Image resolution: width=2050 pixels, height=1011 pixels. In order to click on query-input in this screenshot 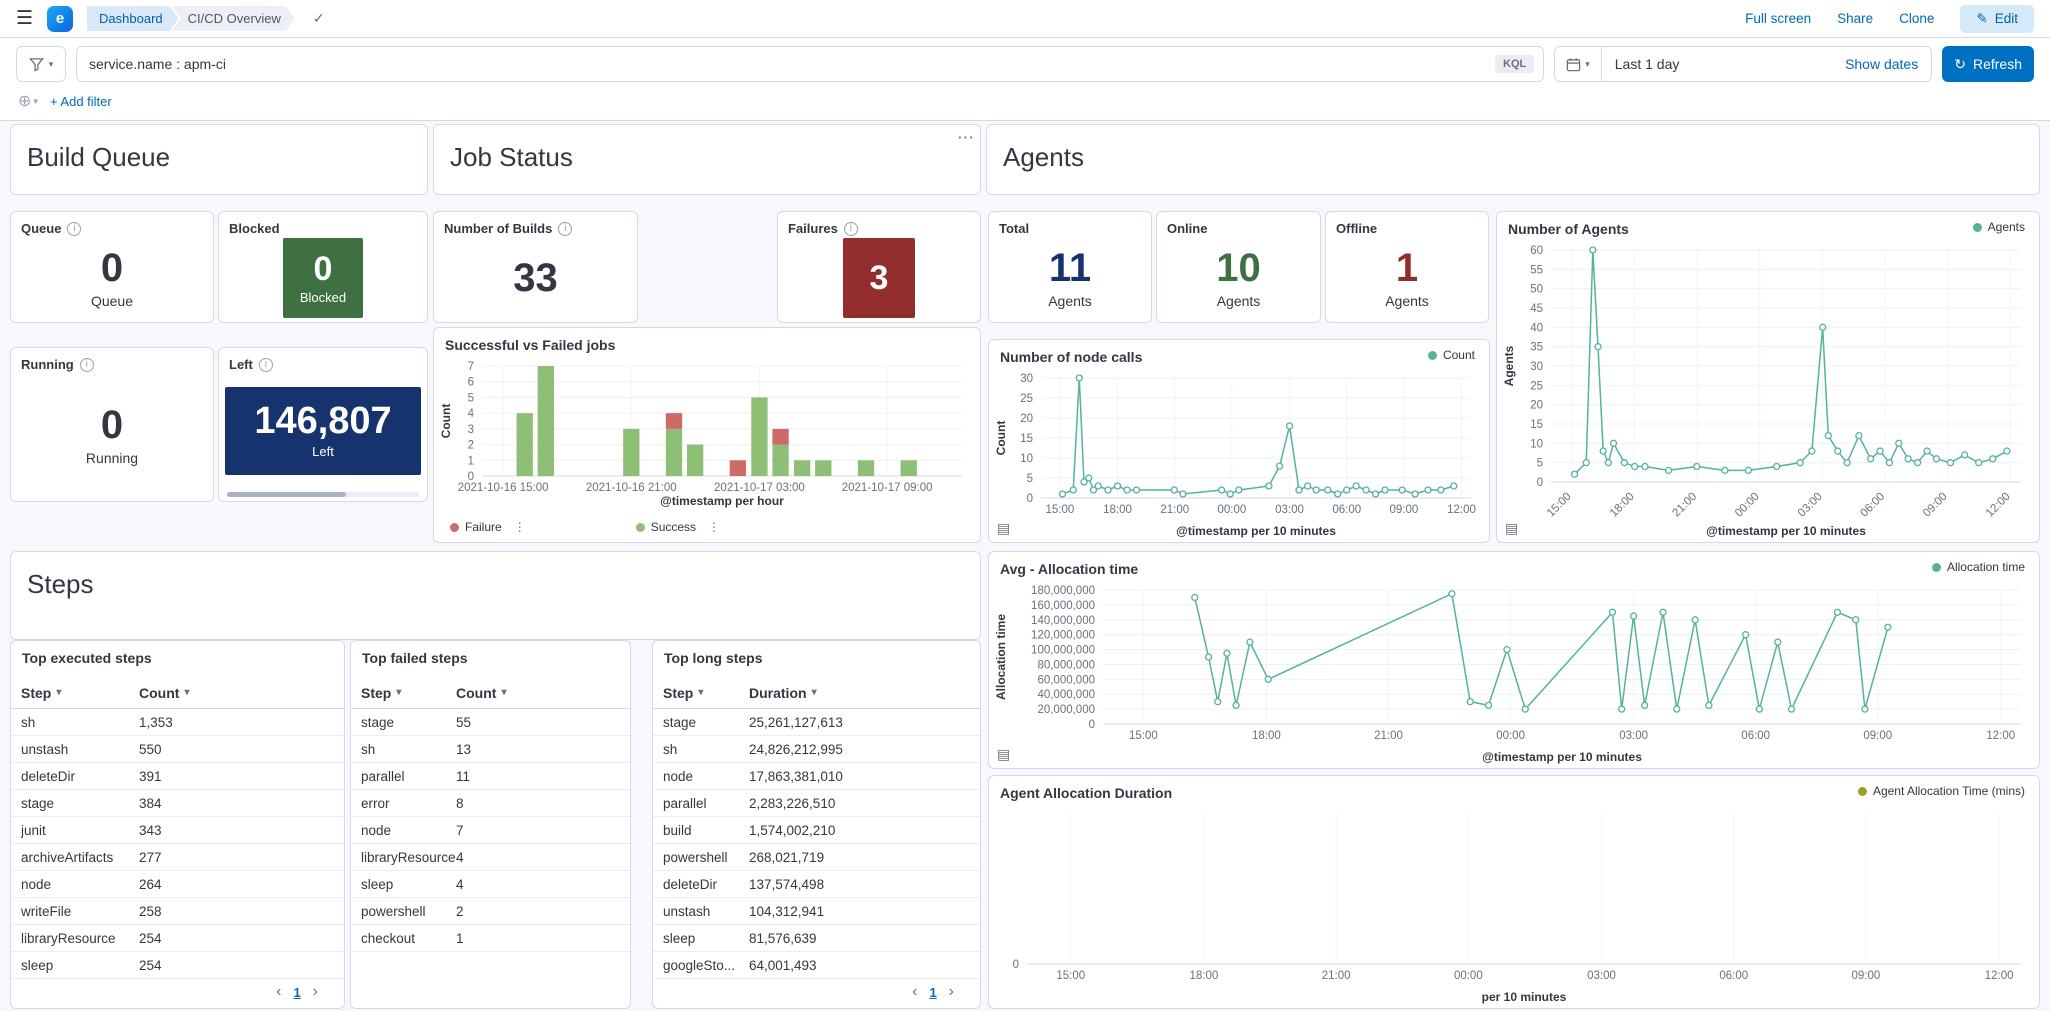, I will do `click(810, 64)`.